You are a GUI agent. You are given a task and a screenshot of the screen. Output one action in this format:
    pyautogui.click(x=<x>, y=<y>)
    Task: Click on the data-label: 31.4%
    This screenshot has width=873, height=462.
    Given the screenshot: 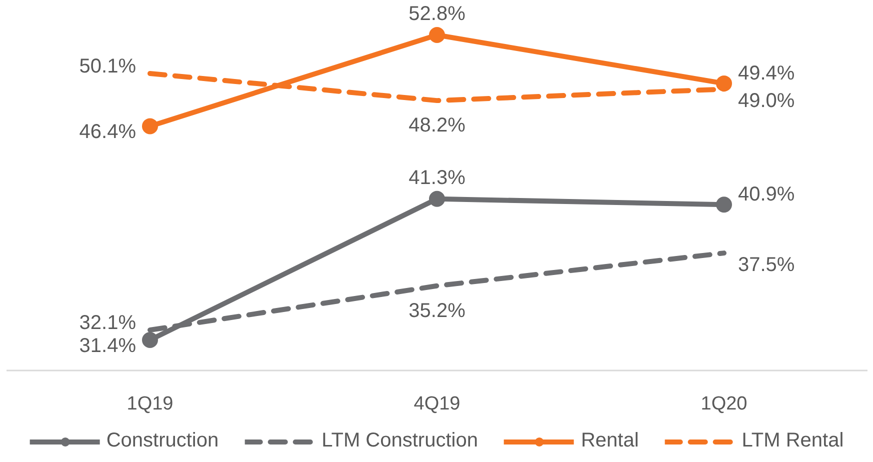 What is the action you would take?
    pyautogui.click(x=107, y=346)
    